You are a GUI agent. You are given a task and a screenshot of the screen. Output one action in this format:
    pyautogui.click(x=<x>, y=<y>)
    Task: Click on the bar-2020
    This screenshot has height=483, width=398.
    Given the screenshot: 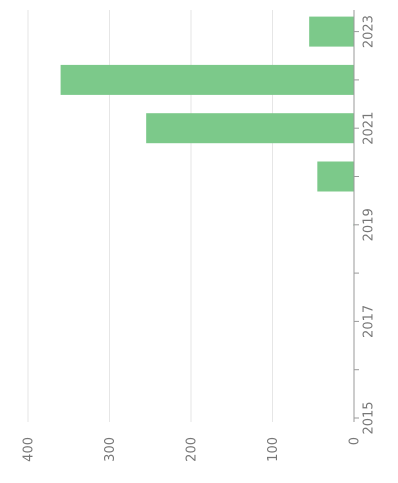 What is the action you would take?
    pyautogui.click(x=335, y=176)
    